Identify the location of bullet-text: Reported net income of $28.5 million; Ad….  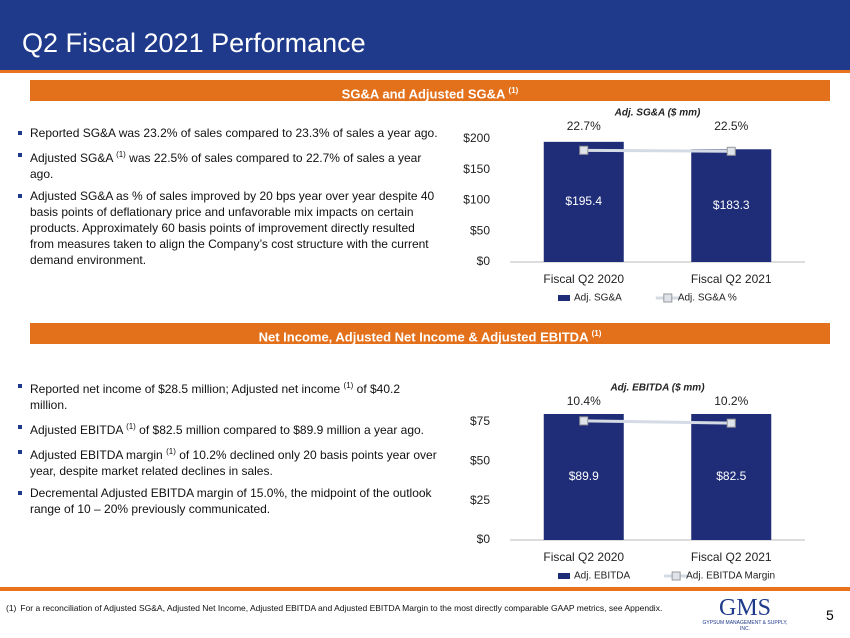
(185, 389).